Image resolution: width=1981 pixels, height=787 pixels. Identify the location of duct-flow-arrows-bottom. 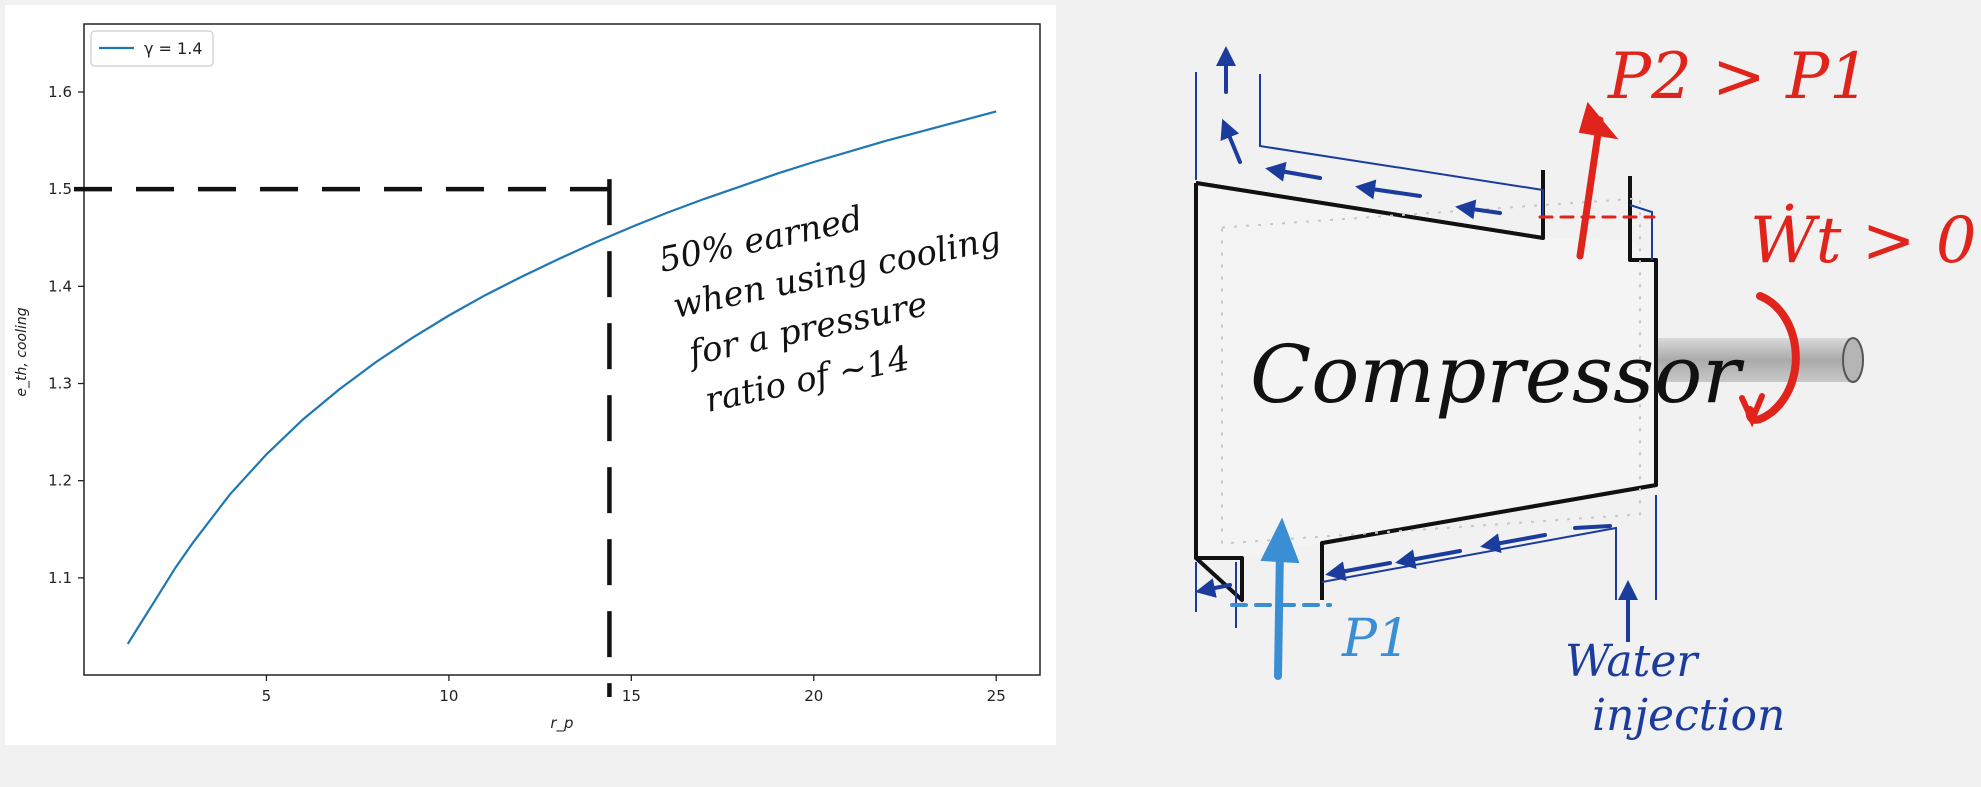
(1403, 561).